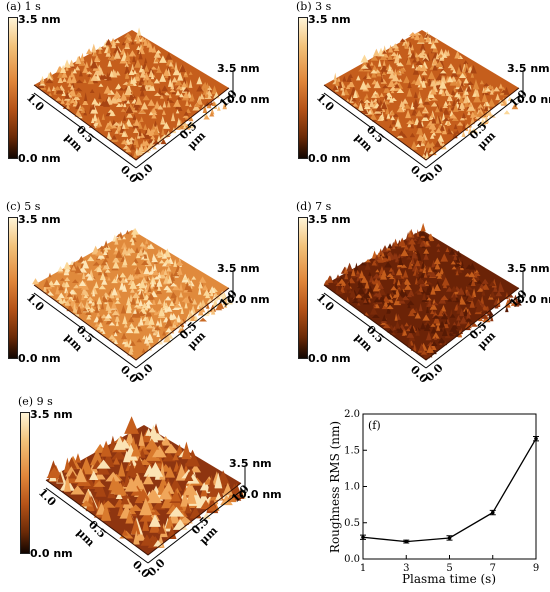  Describe the element at coordinates (352, 450) in the screenshot. I see `y-tick-label: 1.5` at that location.